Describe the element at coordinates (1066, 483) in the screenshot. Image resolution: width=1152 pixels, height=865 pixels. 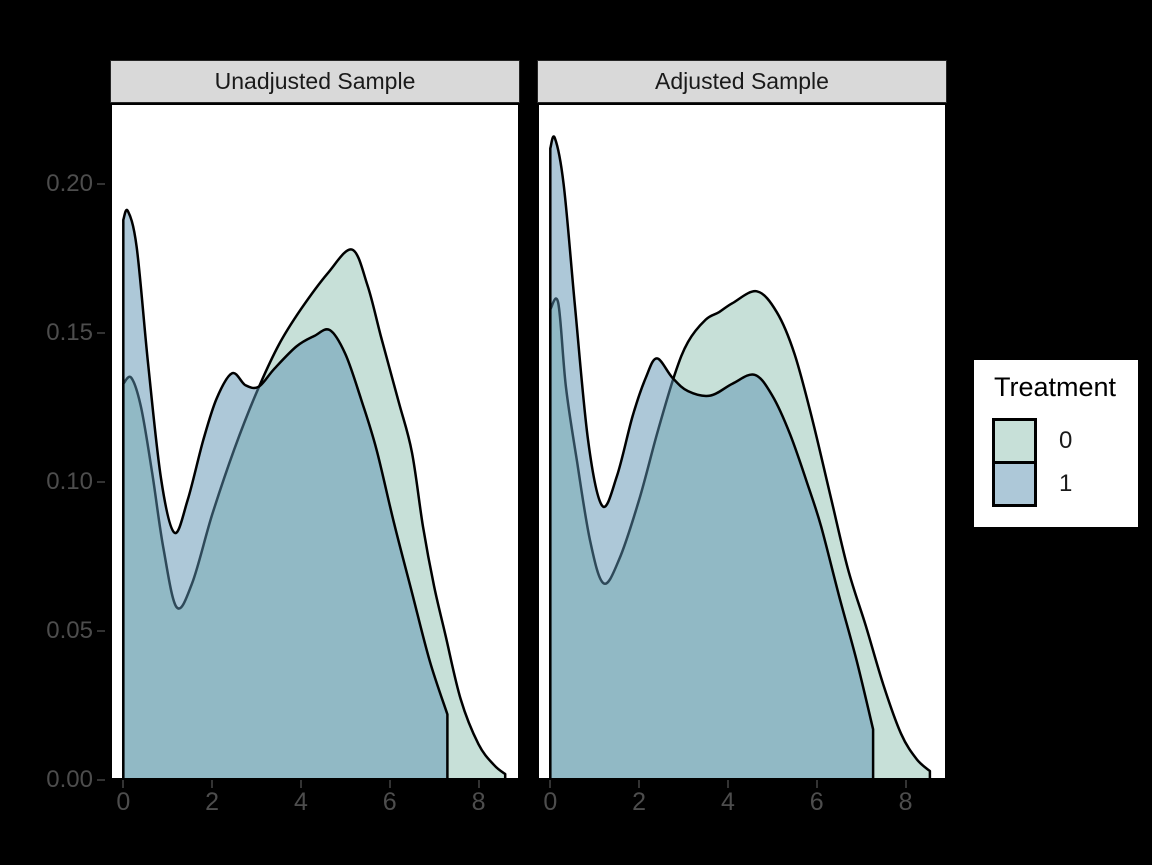
I see `legend-entry-label: 1` at that location.